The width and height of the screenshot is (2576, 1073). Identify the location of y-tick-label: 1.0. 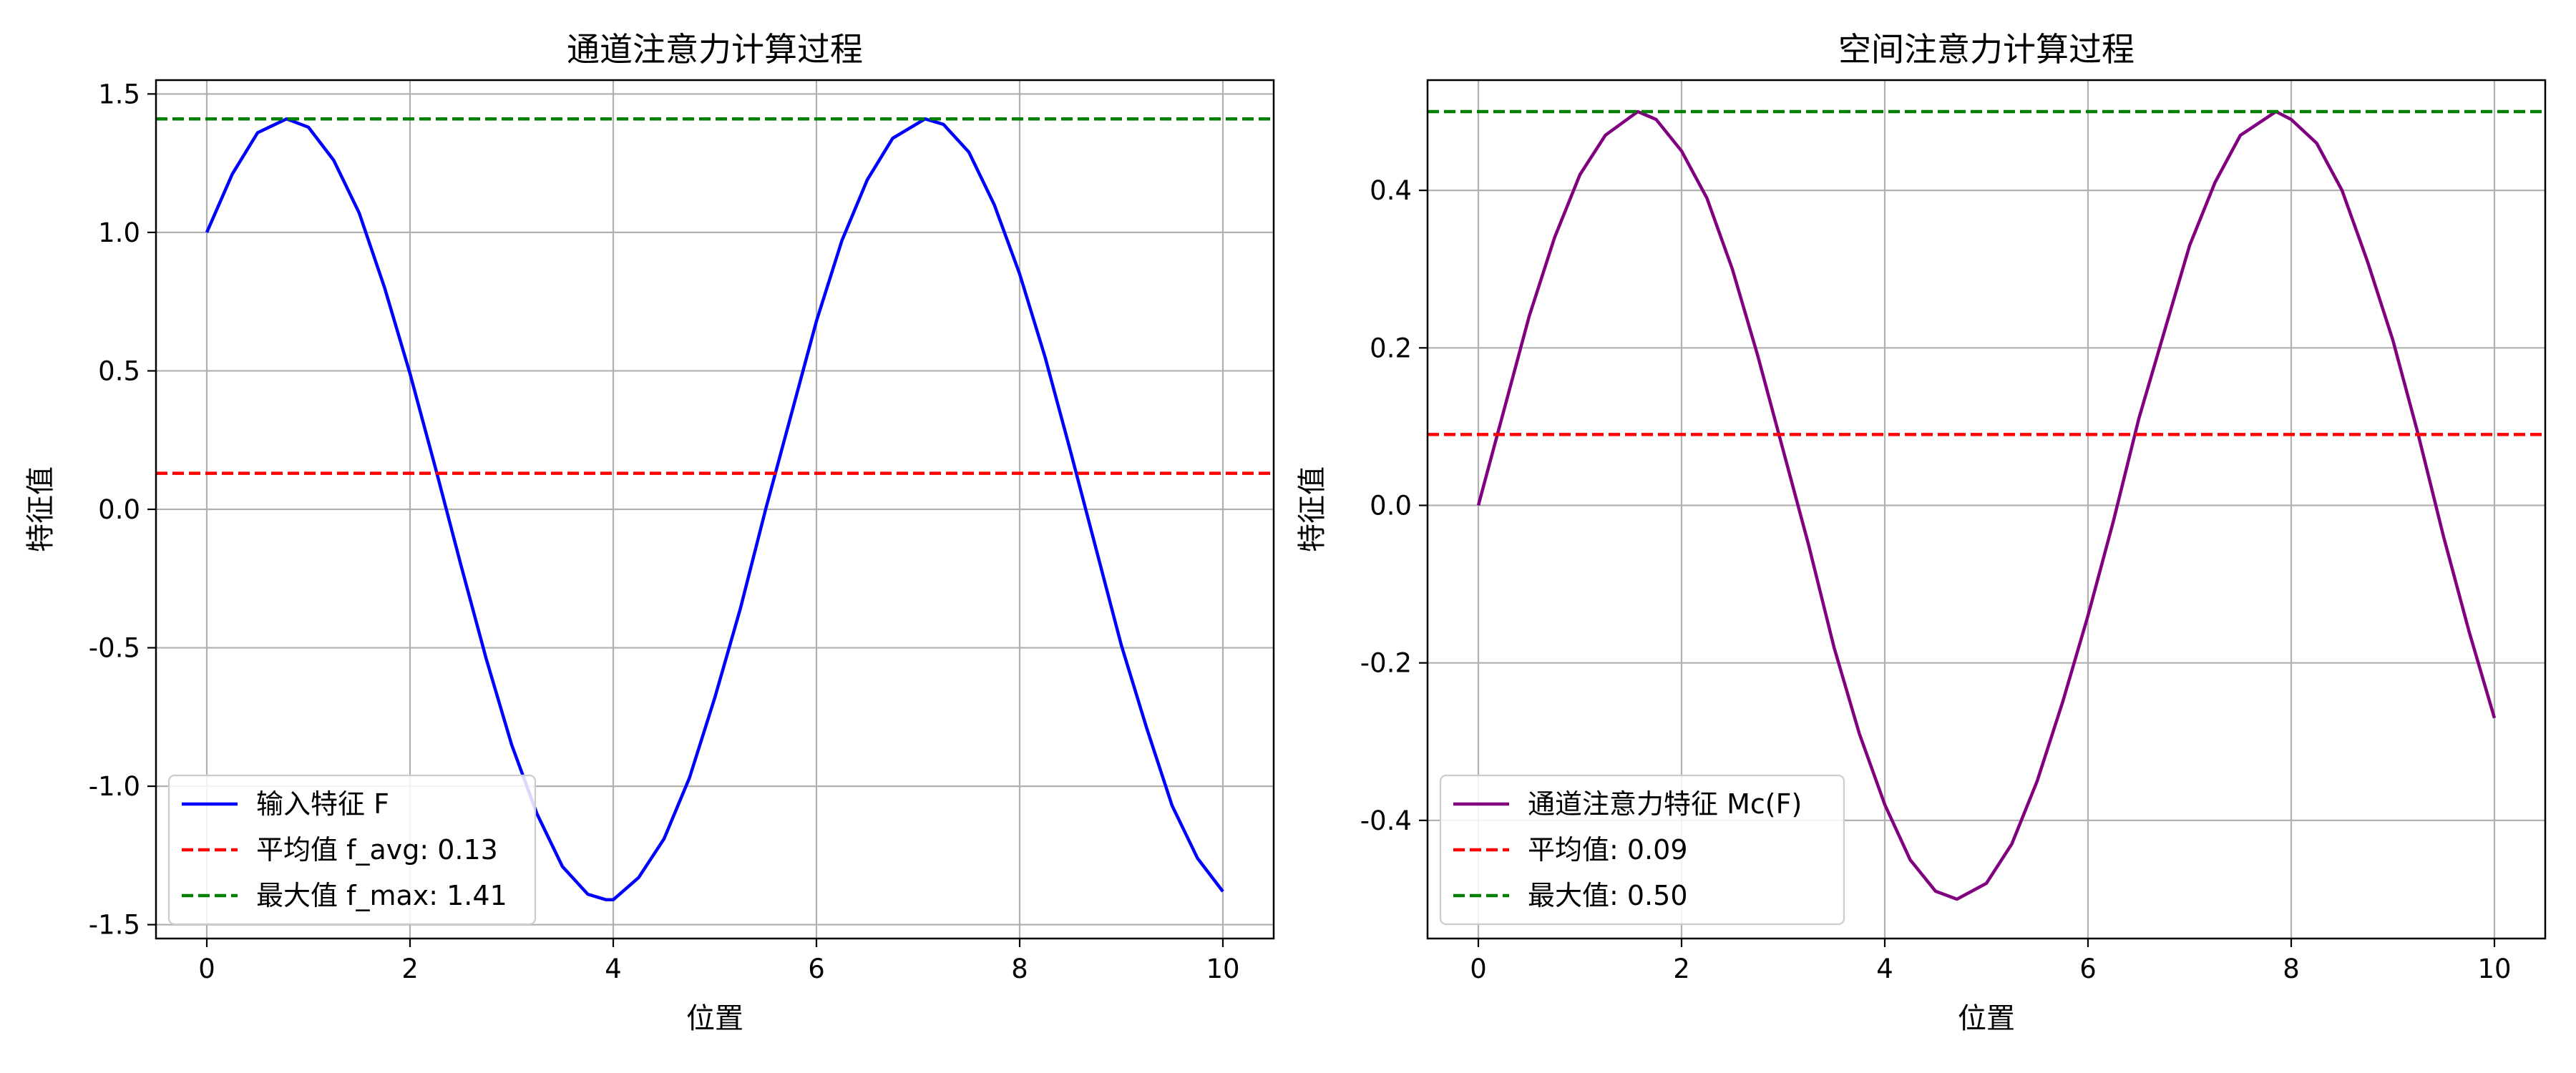
(119, 232).